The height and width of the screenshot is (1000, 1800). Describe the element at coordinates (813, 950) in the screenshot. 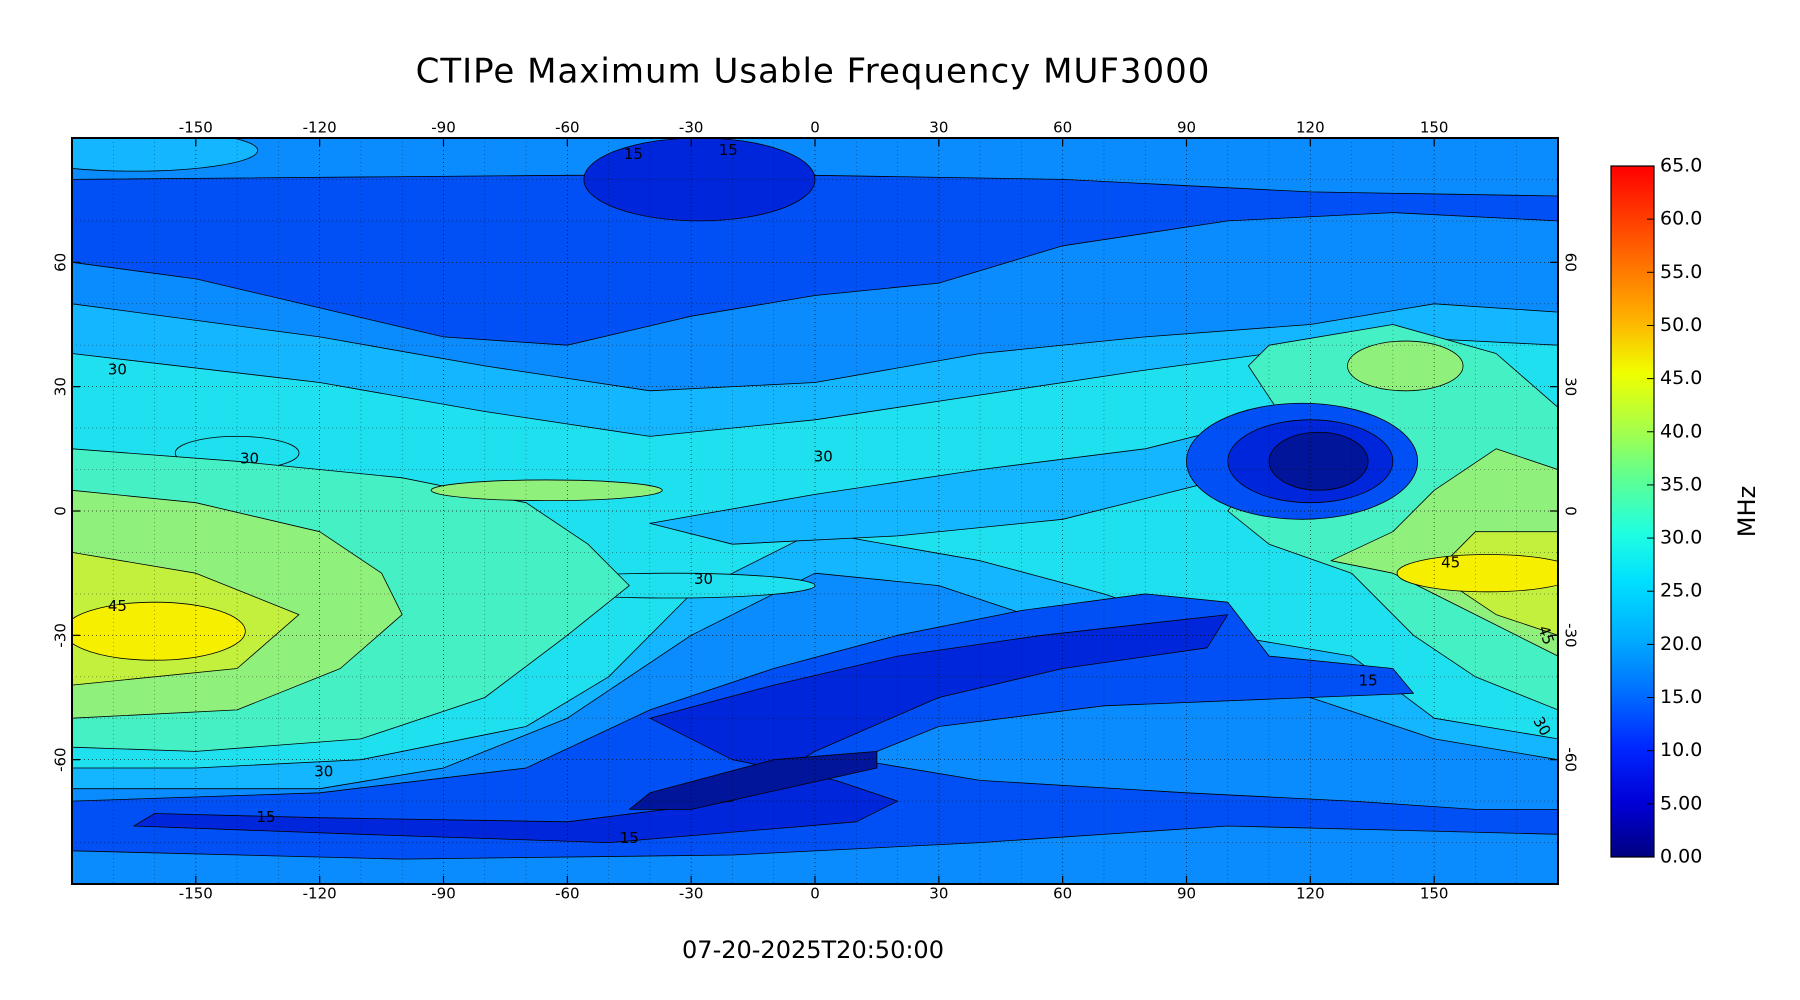

I see `timestamp: 07-20-2025T20:50:00` at that location.